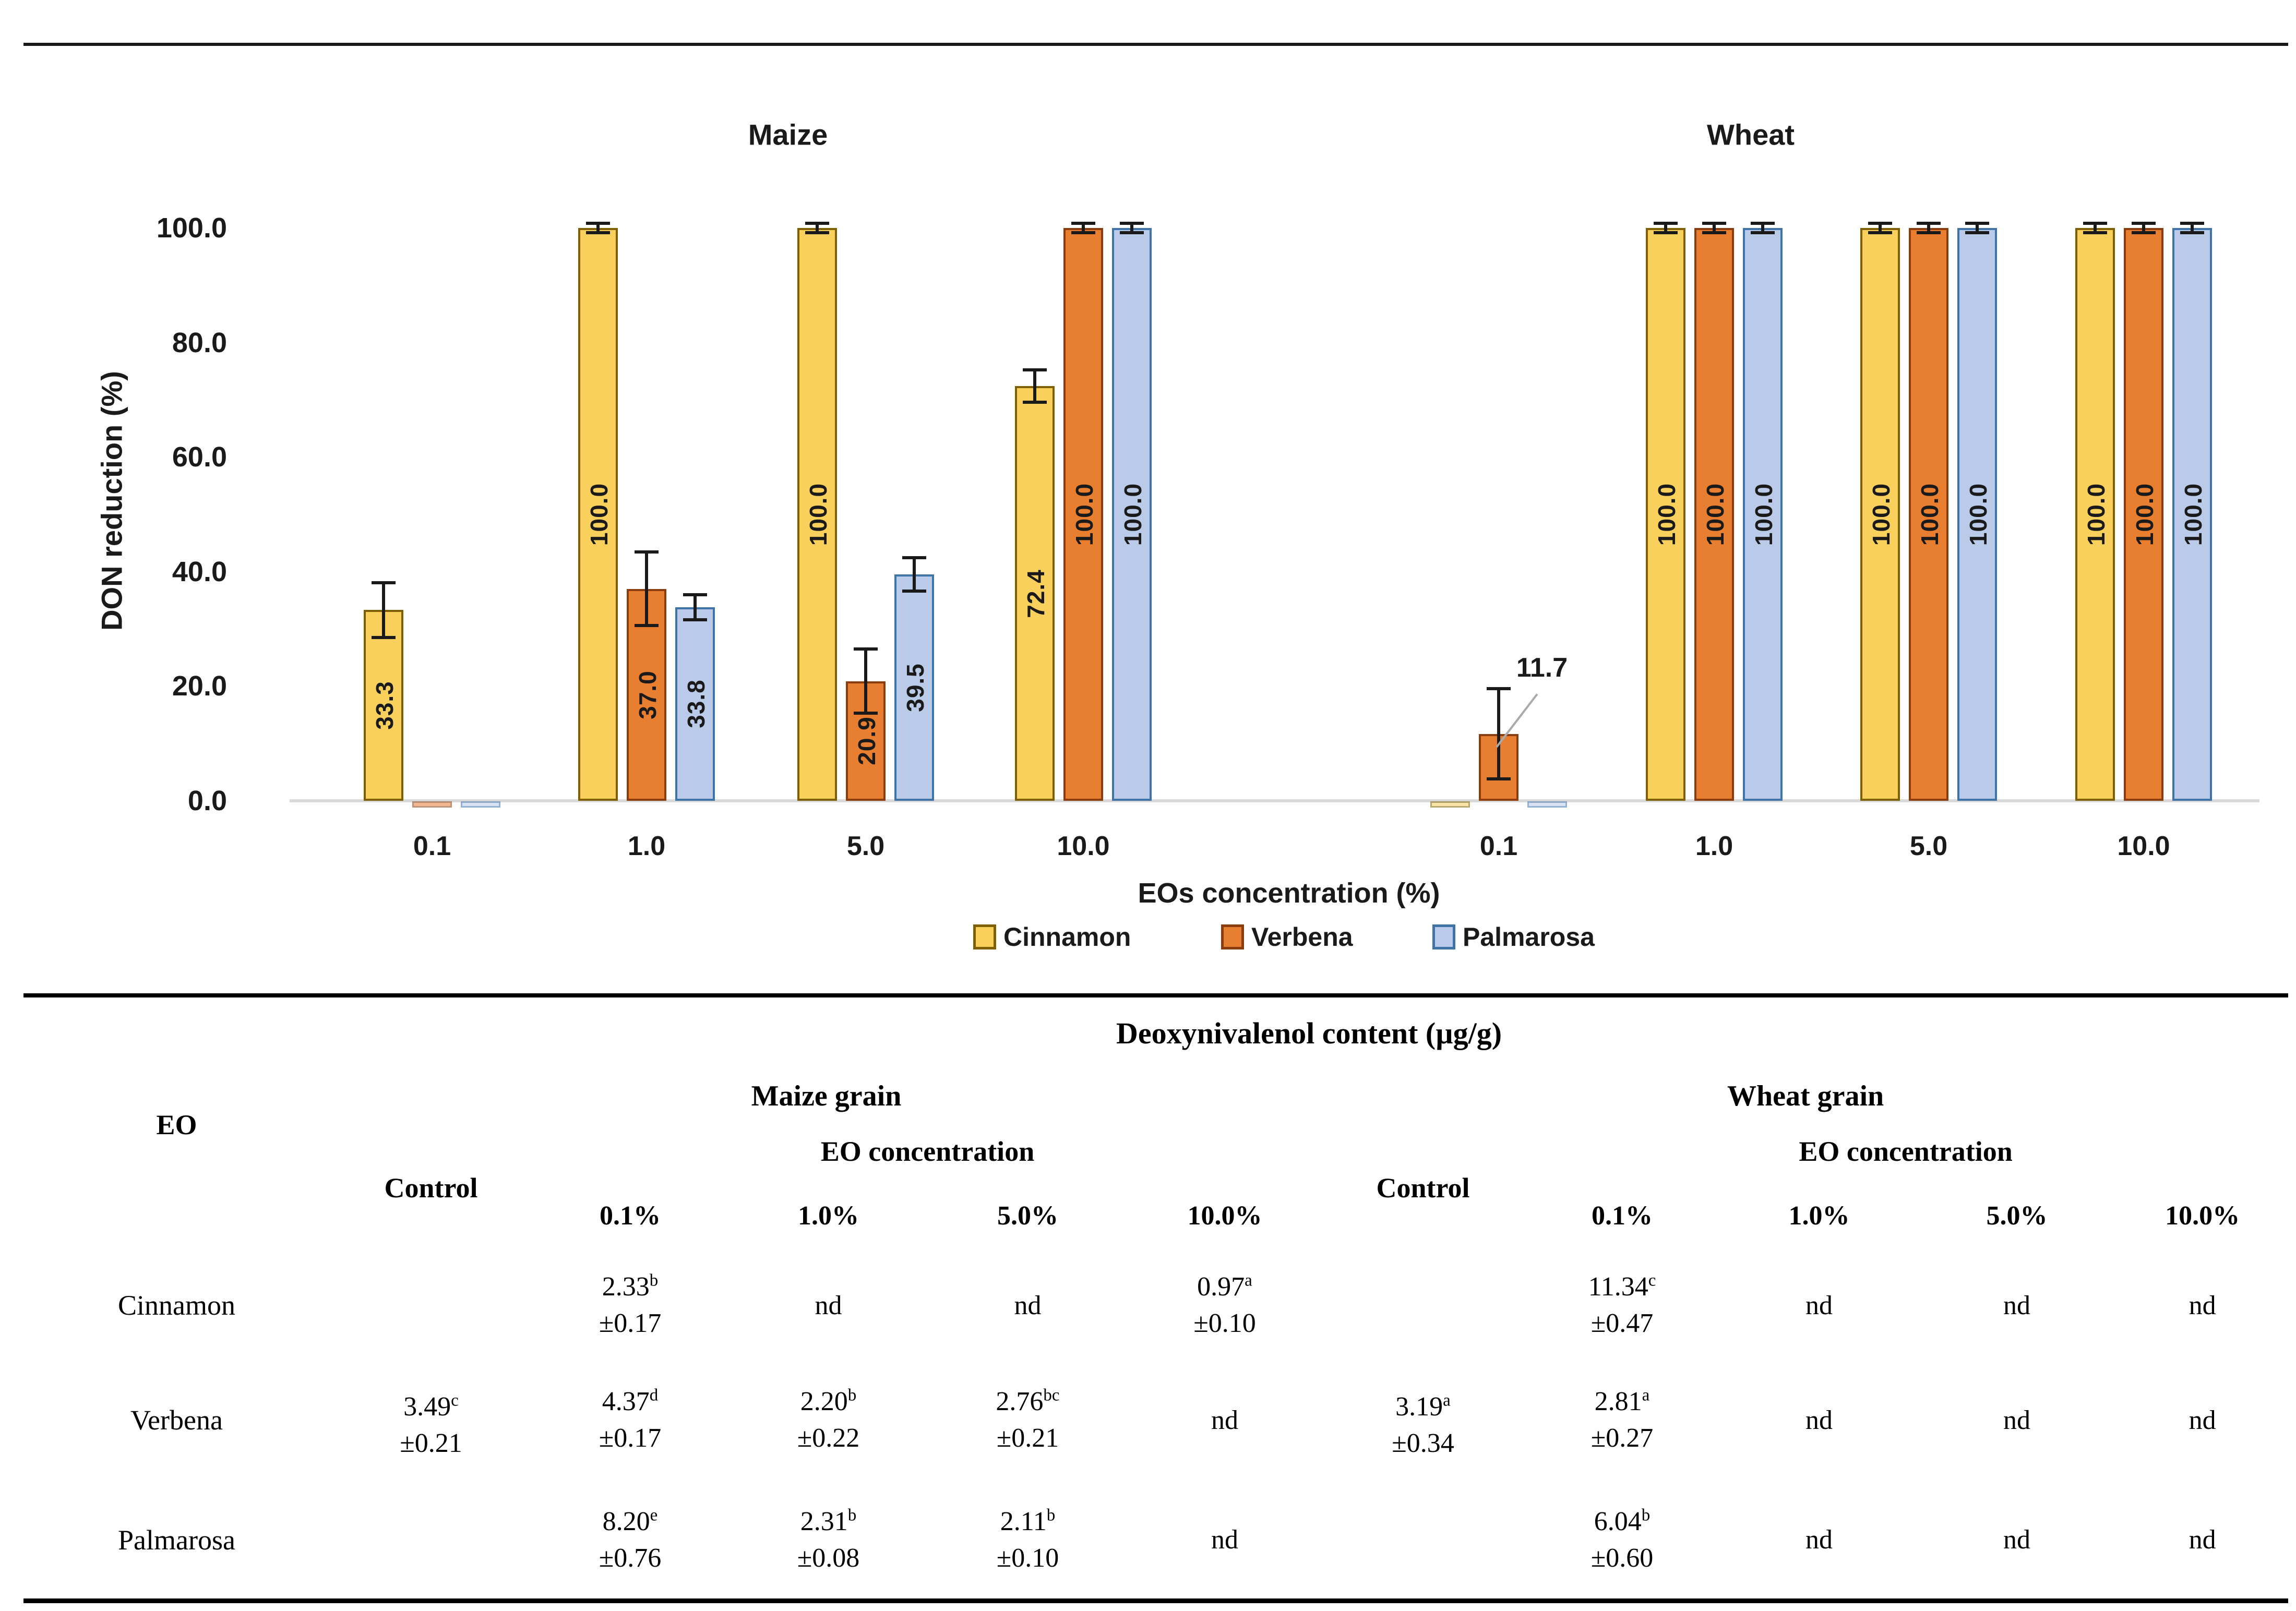  I want to click on error-bar-maize-1.0-cinnamon, so click(598, 228).